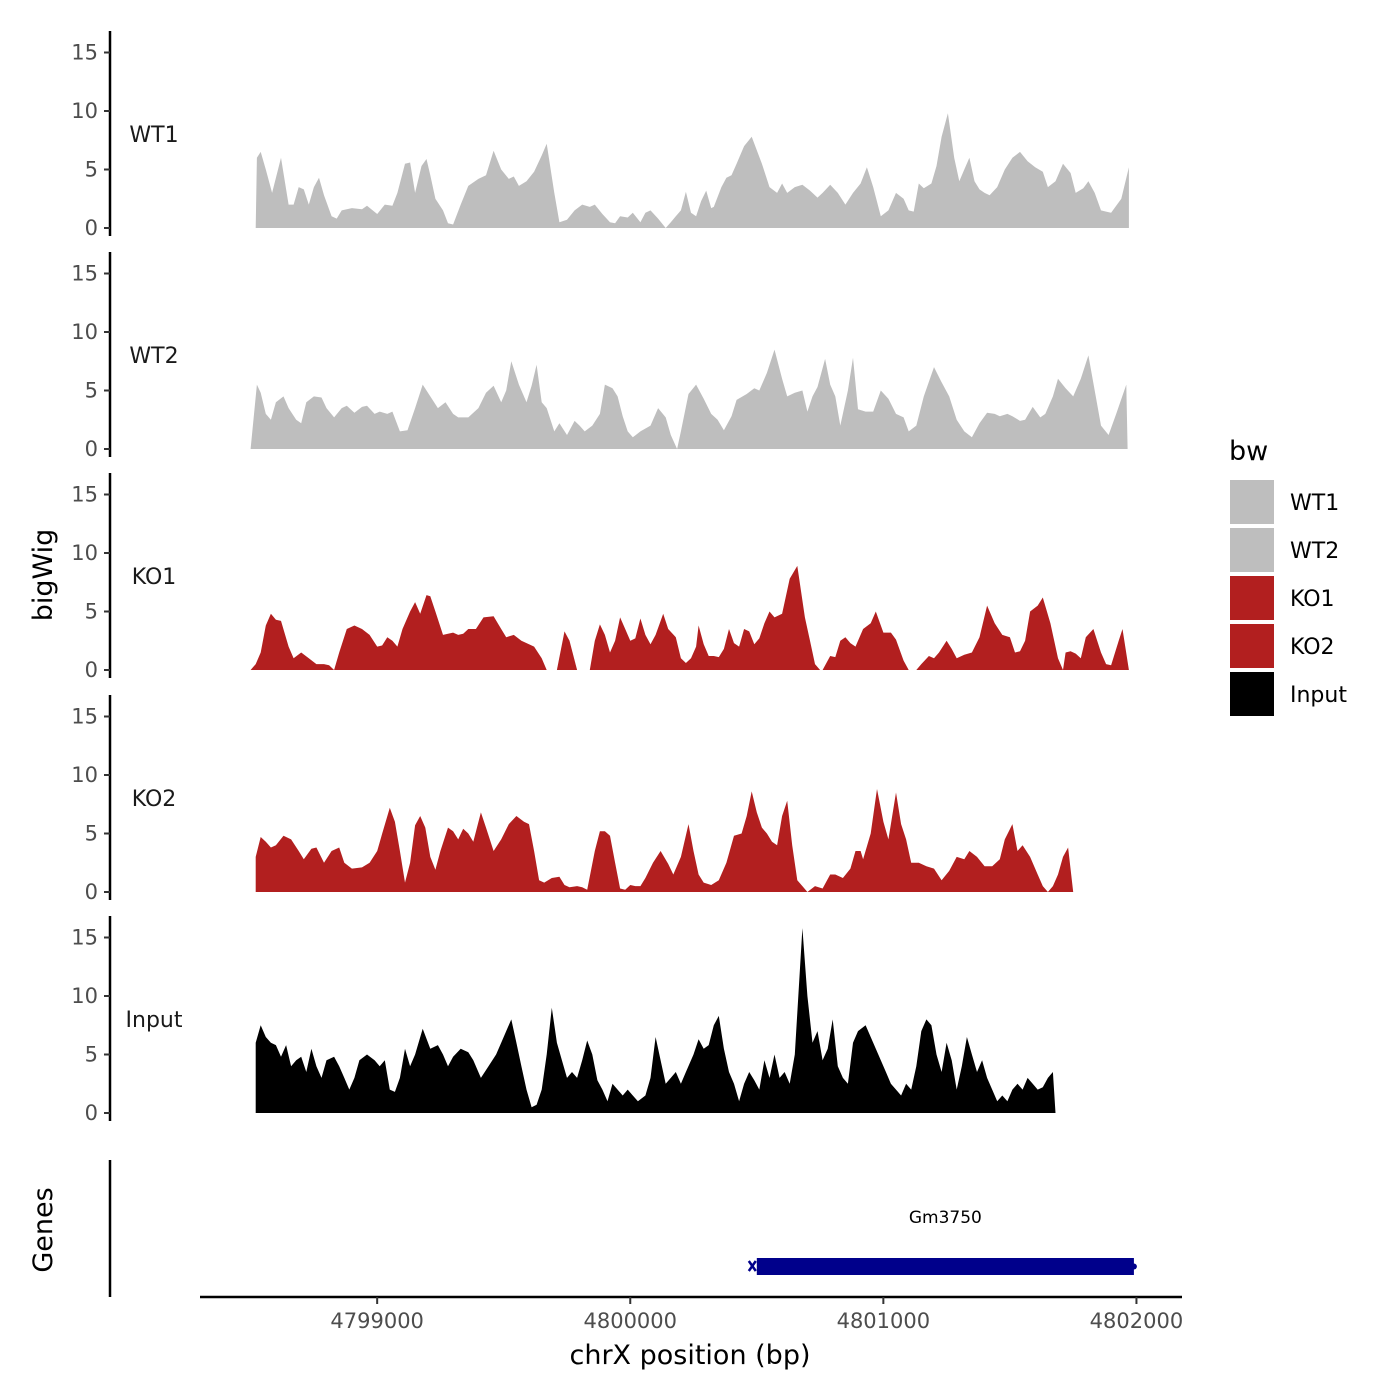 Image resolution: width=1400 pixels, height=1400 pixels. What do you see at coordinates (1252, 694) in the screenshot?
I see `legend-key-input` at bounding box center [1252, 694].